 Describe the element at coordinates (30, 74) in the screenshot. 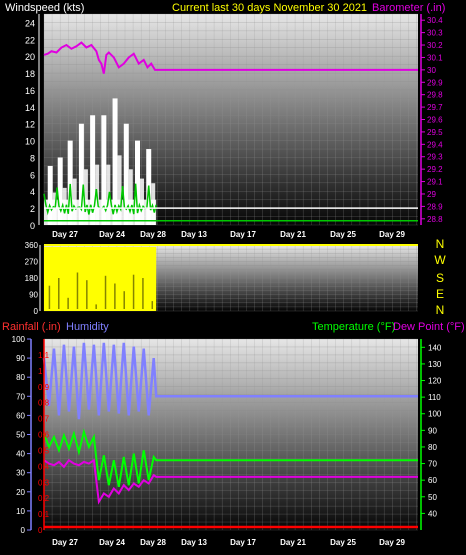

I see `wind-tick-label: 18` at that location.